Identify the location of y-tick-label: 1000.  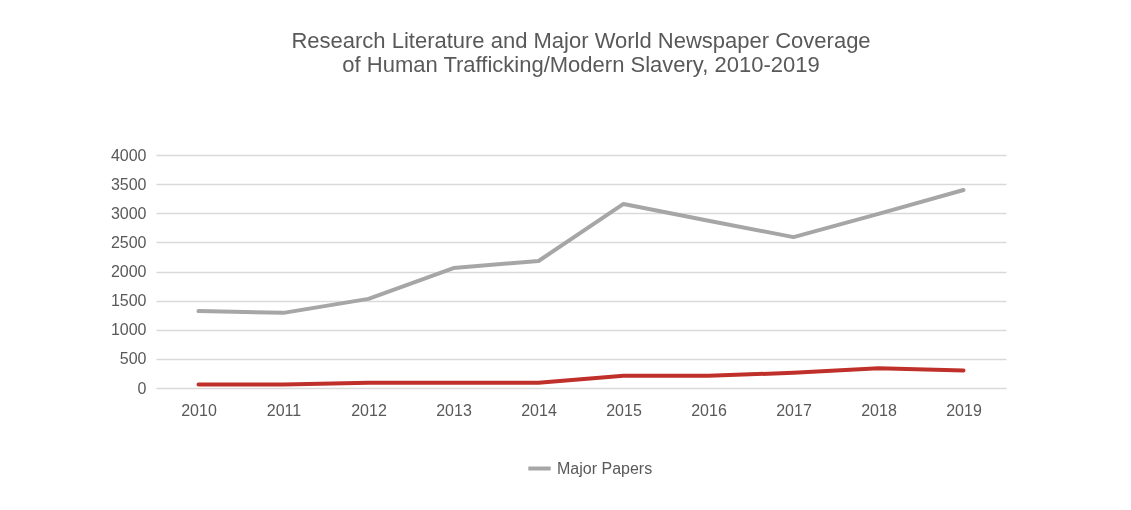
(128, 330).